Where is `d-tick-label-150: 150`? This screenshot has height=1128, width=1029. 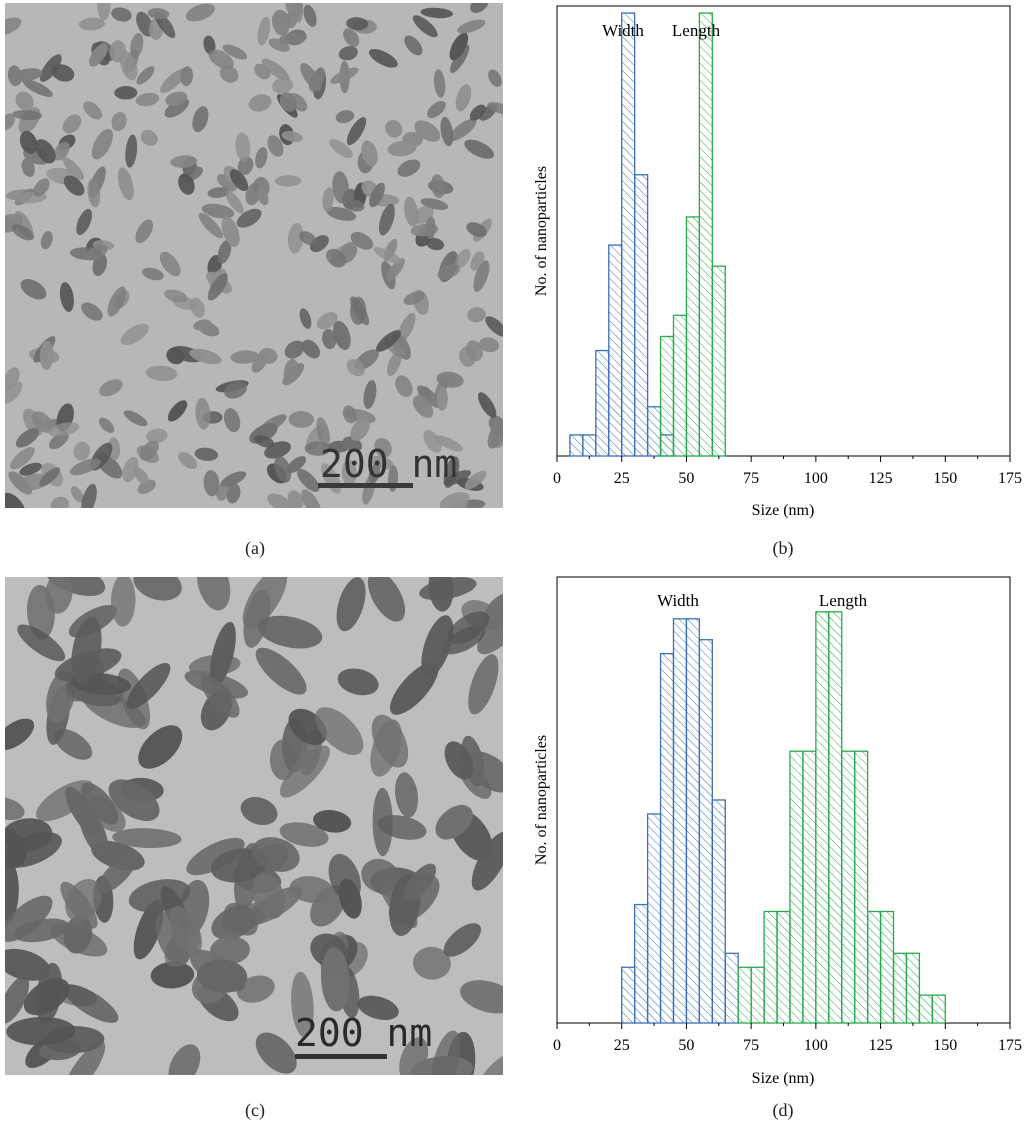
d-tick-label-150: 150 is located at coordinates (945, 1045).